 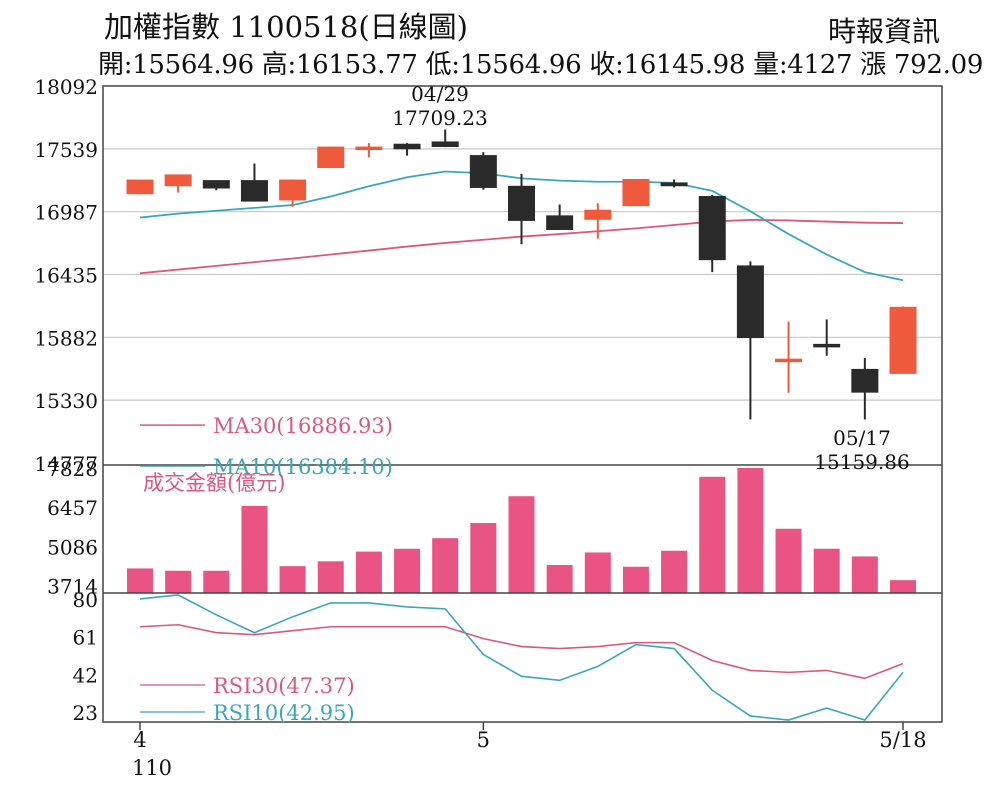 What do you see at coordinates (286, 27) in the screenshot?
I see `chart-title: 加權指數 1100518(日線圖)` at bounding box center [286, 27].